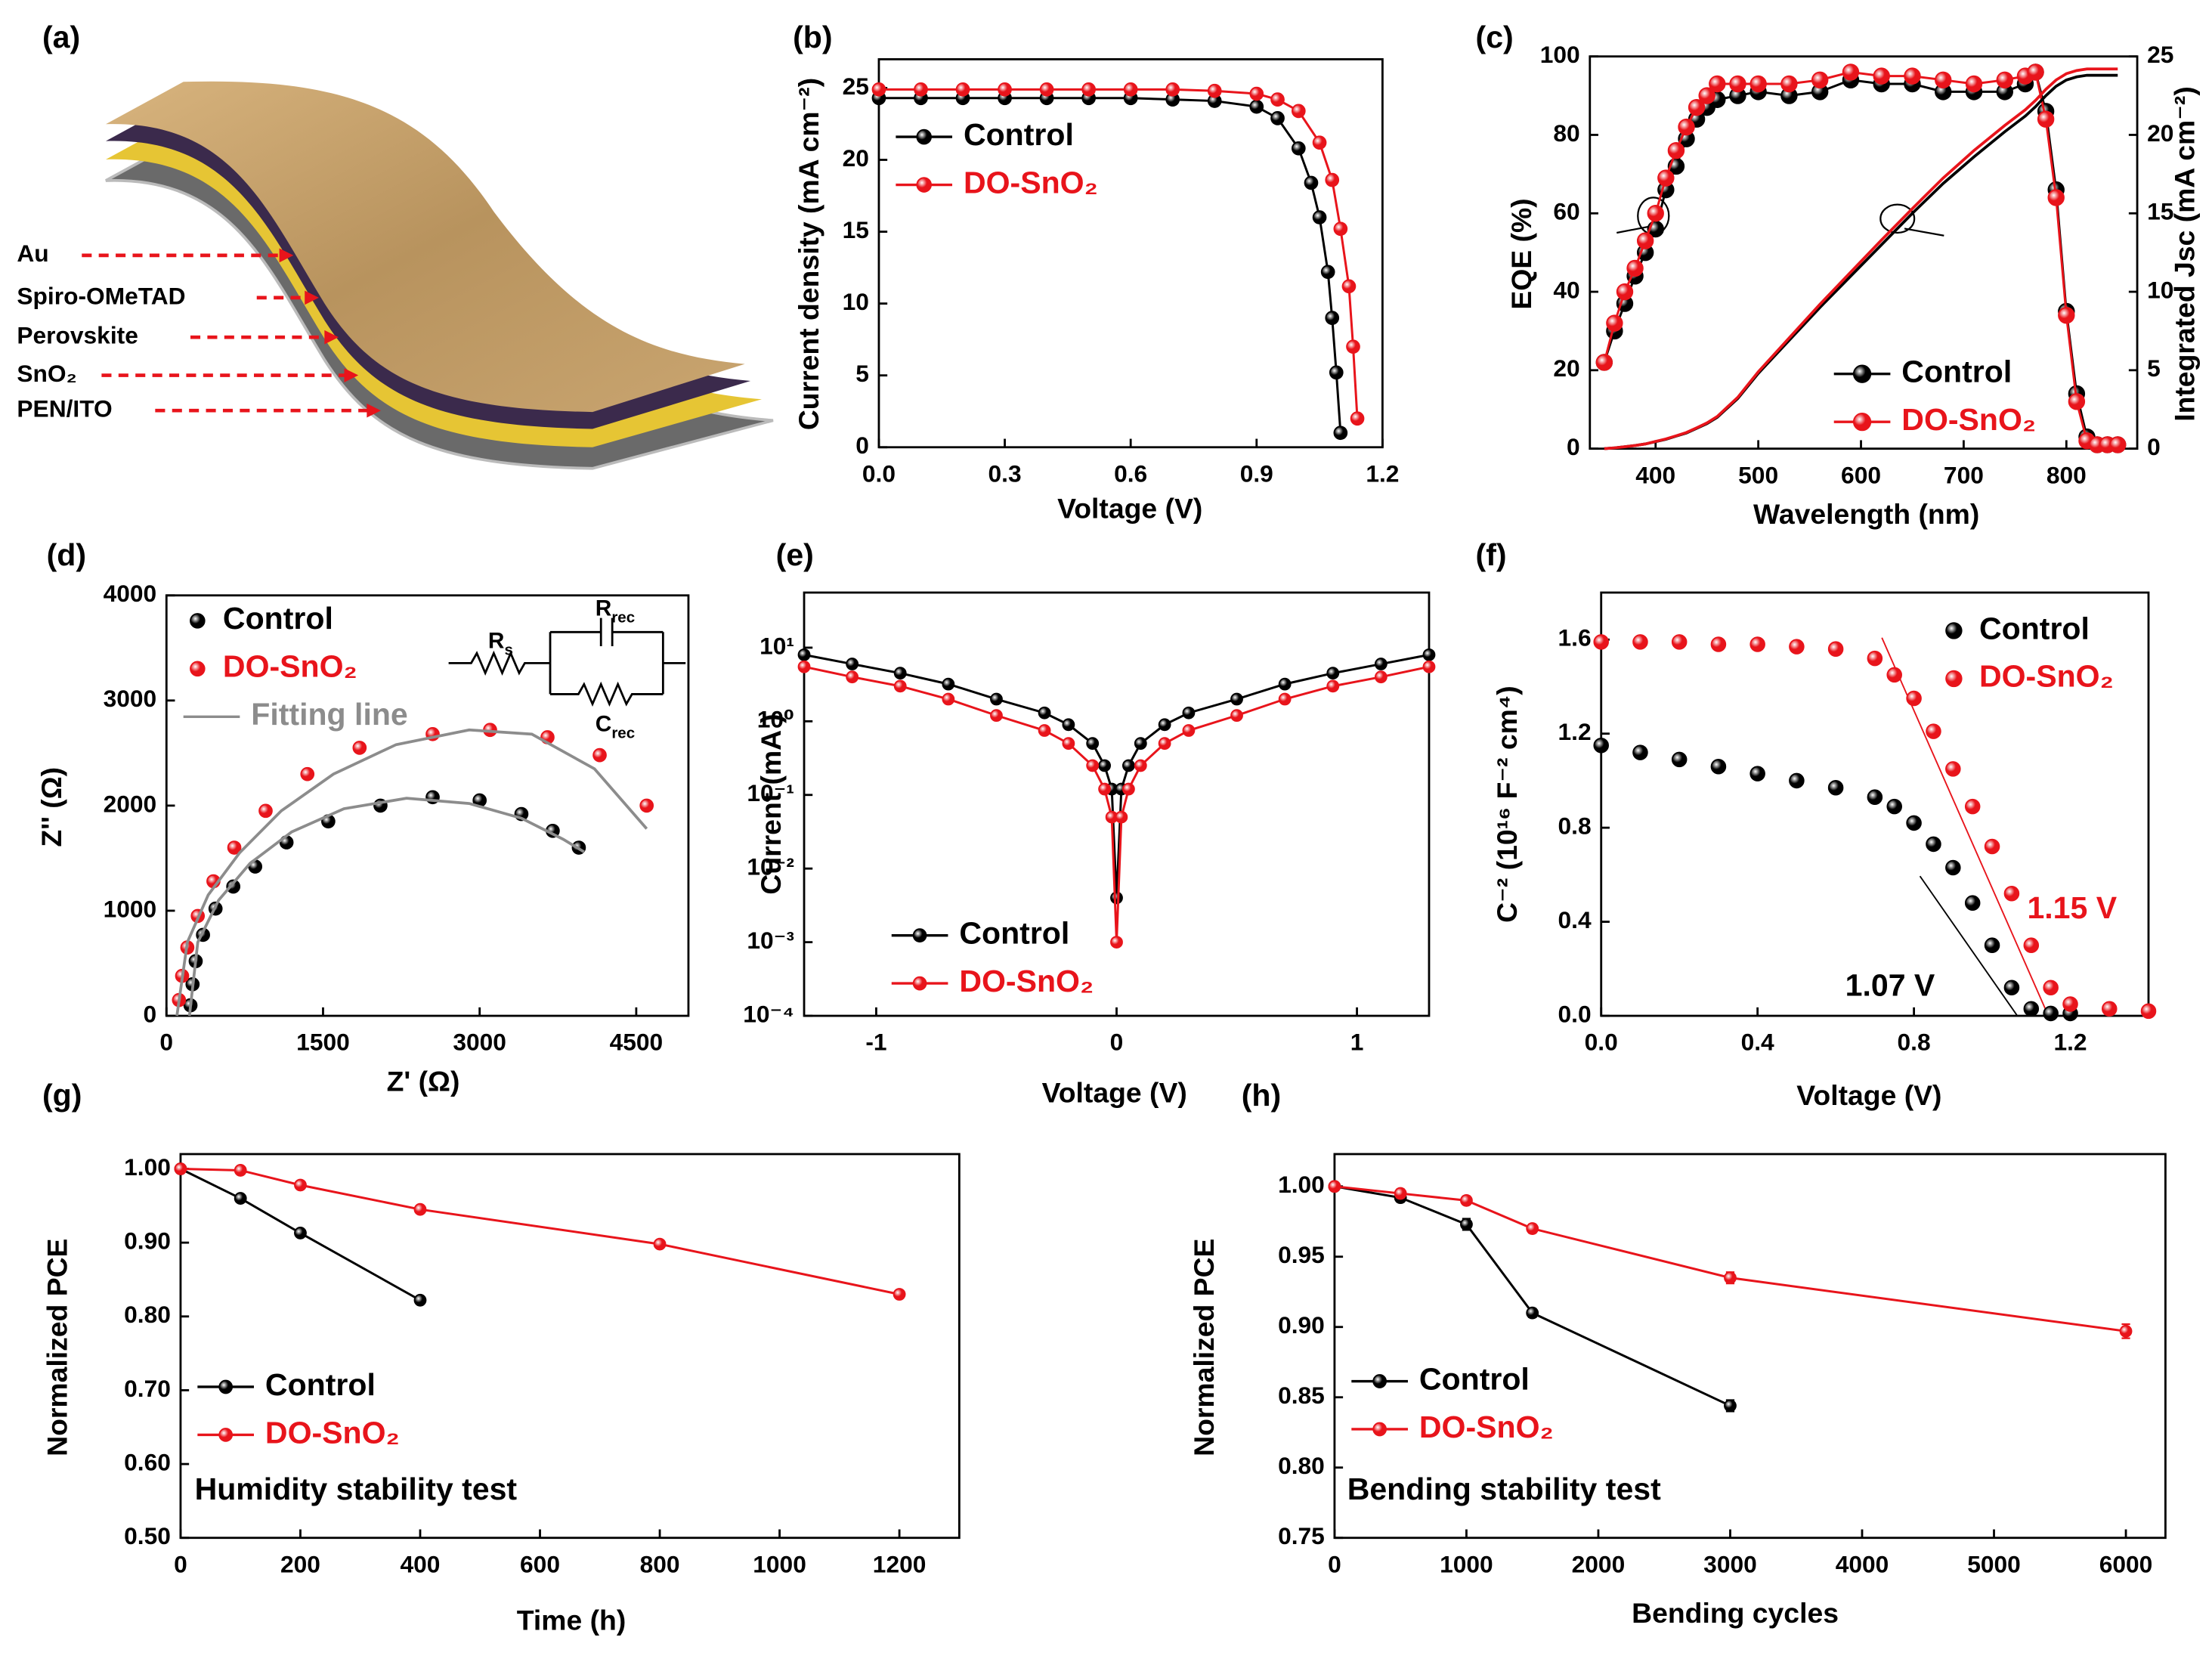 Image resolution: width=2212 pixels, height=1662 pixels. What do you see at coordinates (508, 649) in the screenshot?
I see `annotation-subscript: s` at bounding box center [508, 649].